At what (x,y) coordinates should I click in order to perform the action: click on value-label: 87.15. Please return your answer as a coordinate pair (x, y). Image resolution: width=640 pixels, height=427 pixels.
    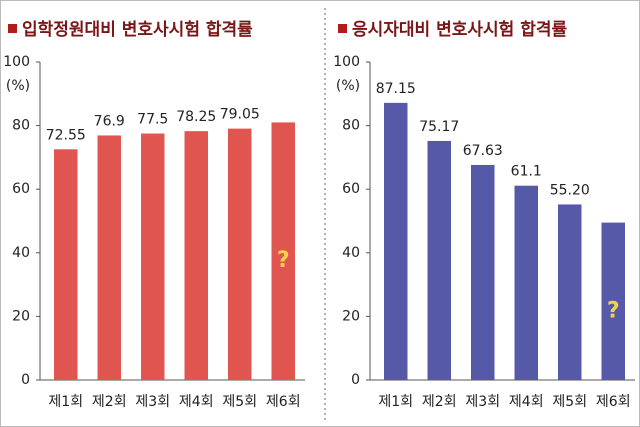
    Looking at the image, I should click on (396, 89).